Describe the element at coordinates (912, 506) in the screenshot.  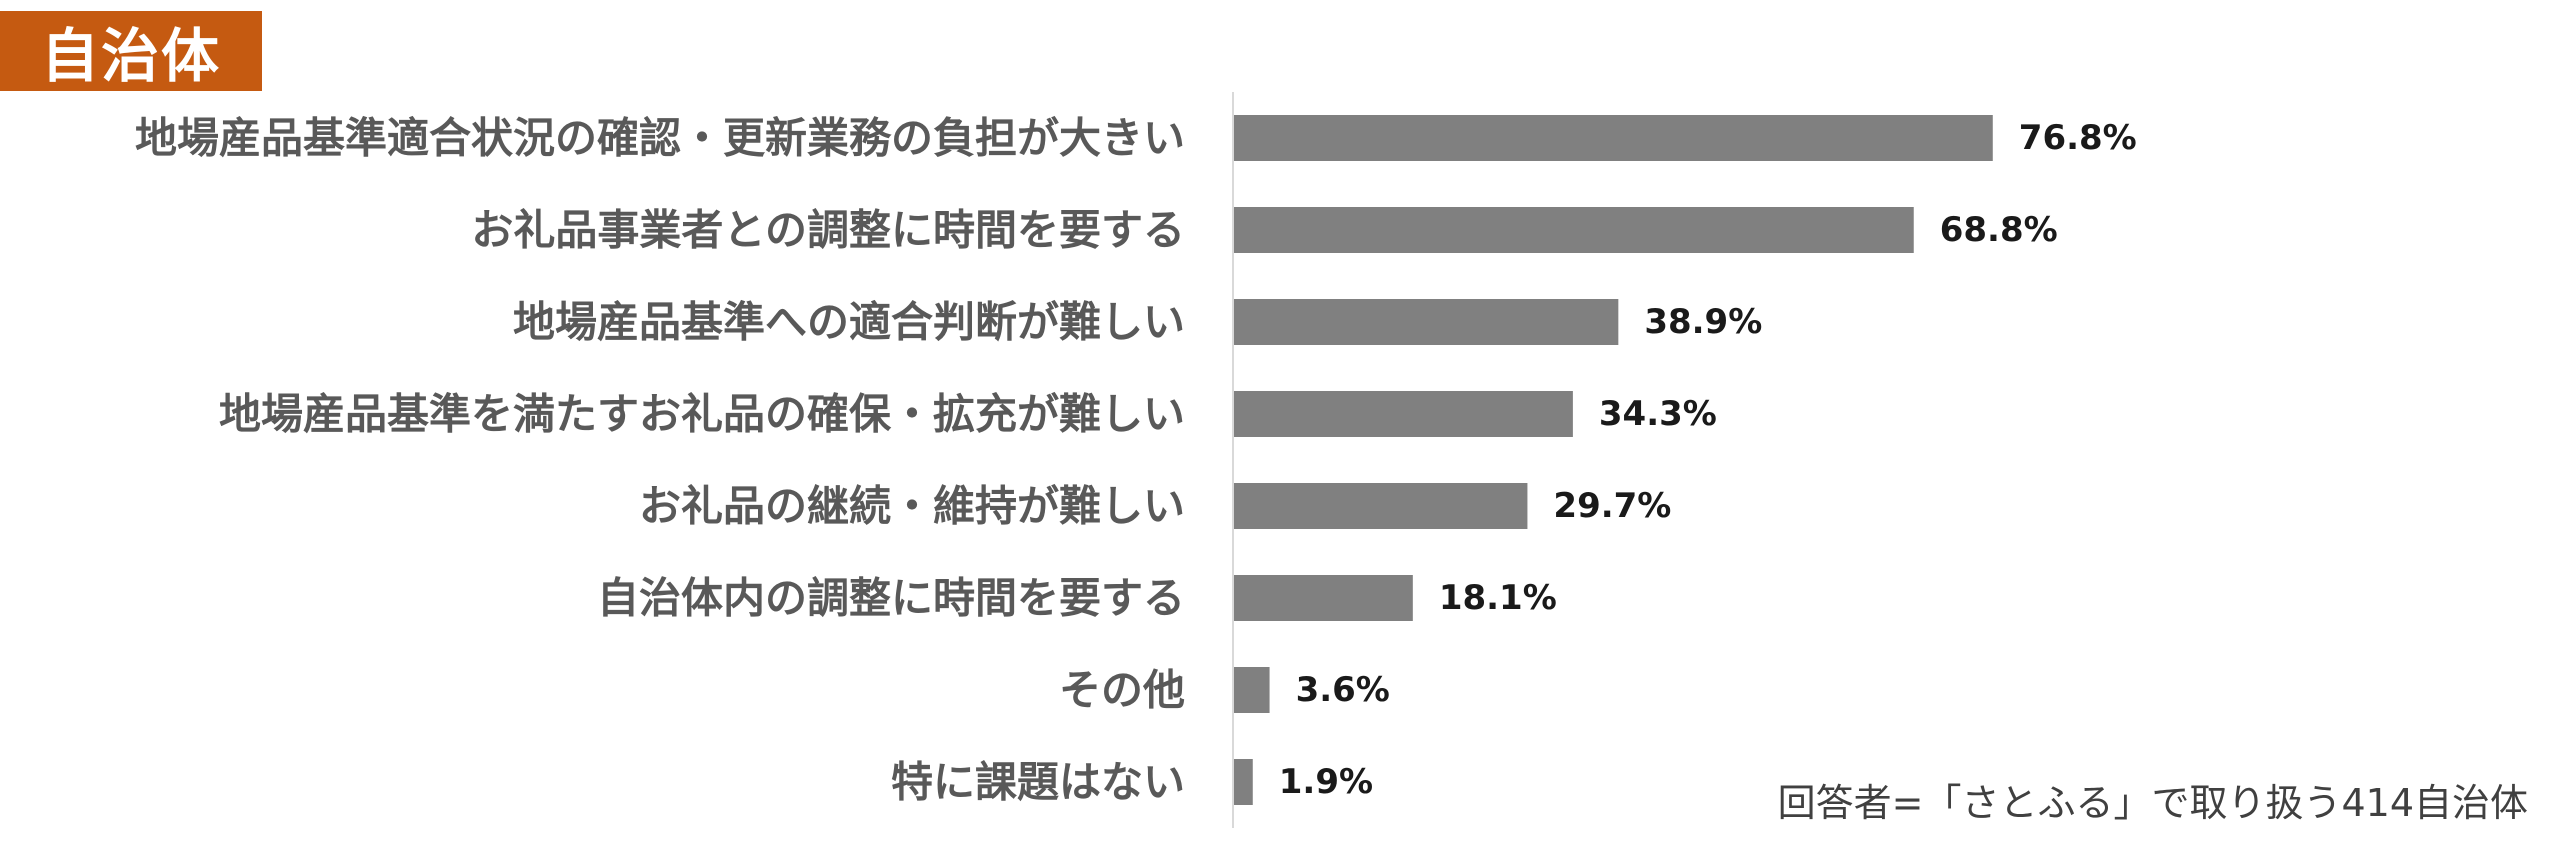
I see `category-label: お礼品の継続・維持が難しい` at that location.